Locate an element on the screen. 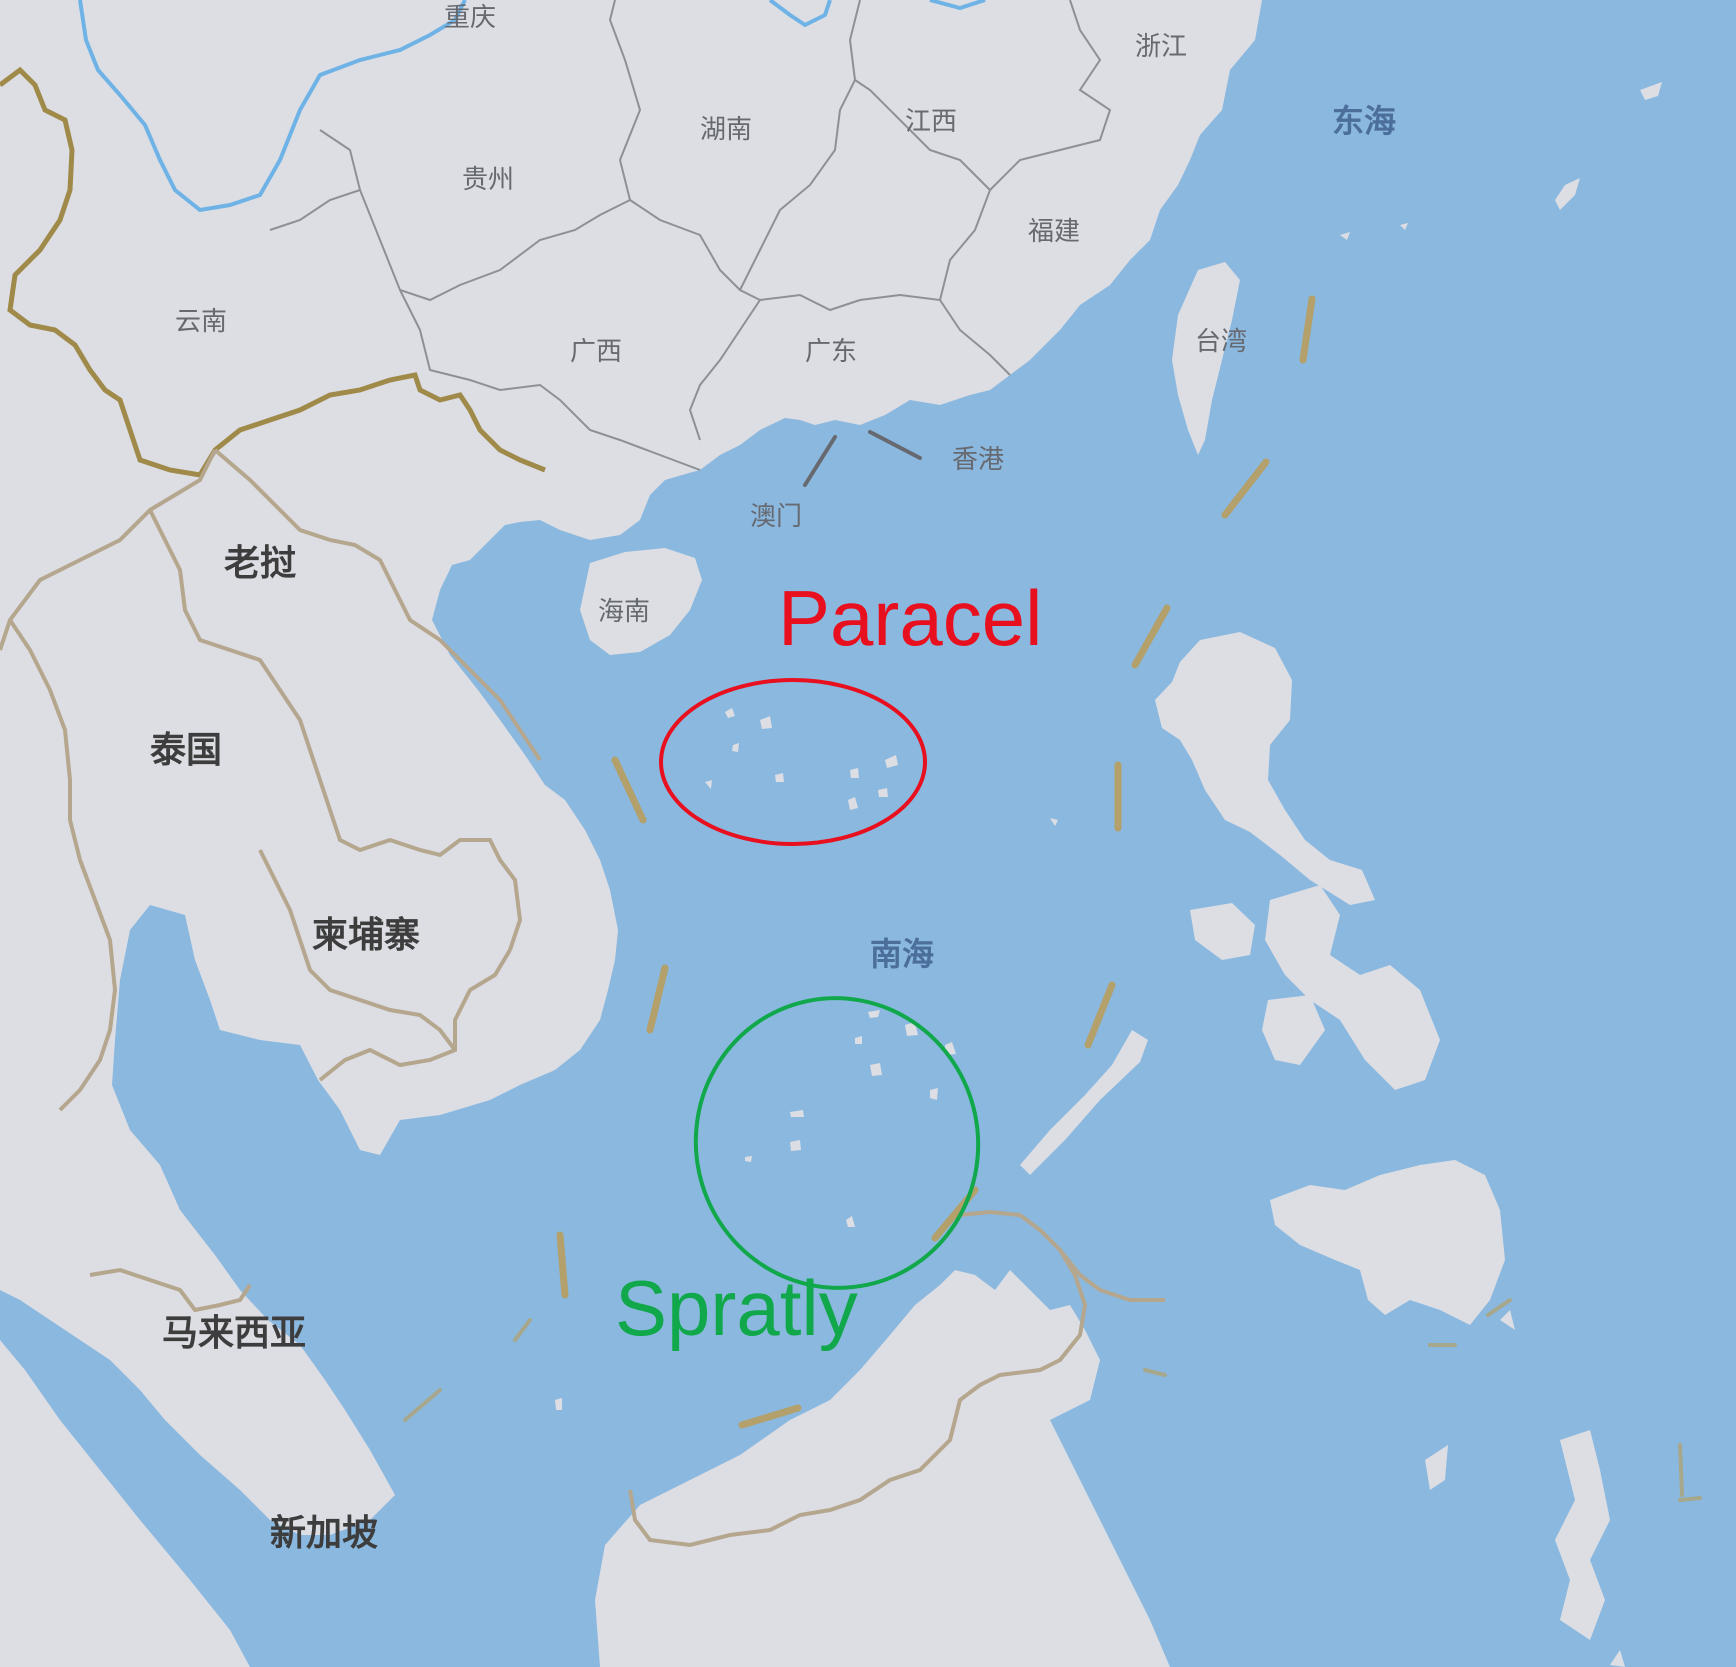  hainan-island is located at coordinates (641, 601).